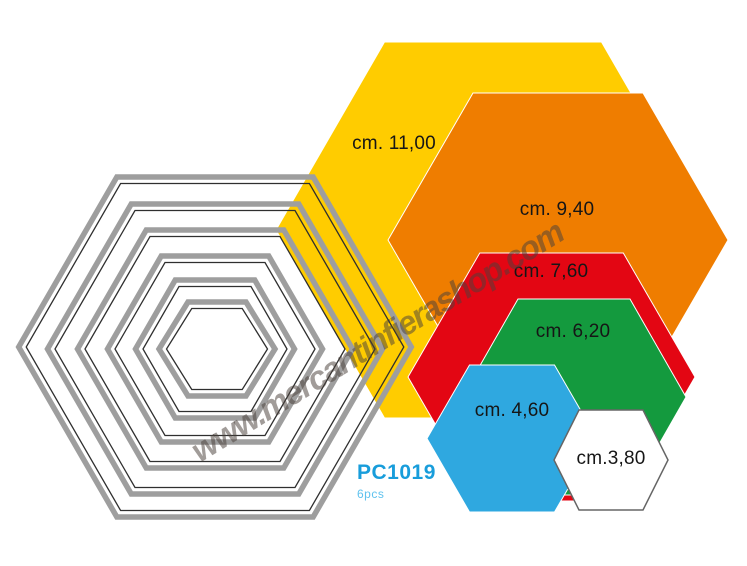  Describe the element at coordinates (512, 438) in the screenshot. I see `hexagon-blue` at that location.